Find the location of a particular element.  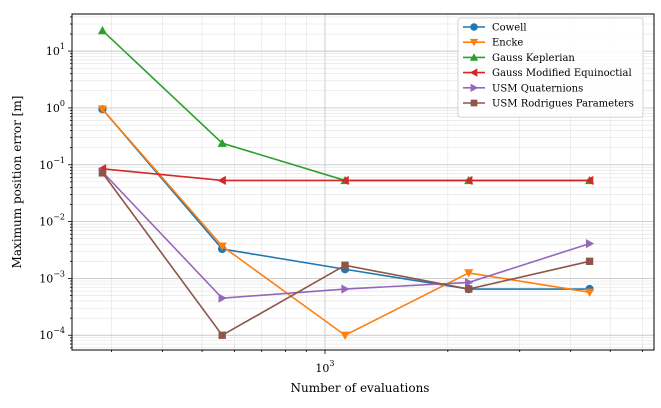

legend-item-gauss-keplerian: Gauss Keplerian is located at coordinates (519, 58).